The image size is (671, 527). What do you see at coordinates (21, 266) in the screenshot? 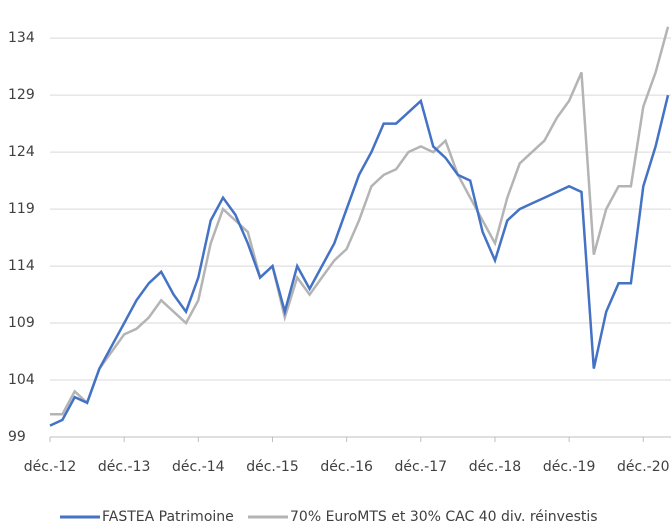
I see `y-tick-label: 114` at bounding box center [21, 266].